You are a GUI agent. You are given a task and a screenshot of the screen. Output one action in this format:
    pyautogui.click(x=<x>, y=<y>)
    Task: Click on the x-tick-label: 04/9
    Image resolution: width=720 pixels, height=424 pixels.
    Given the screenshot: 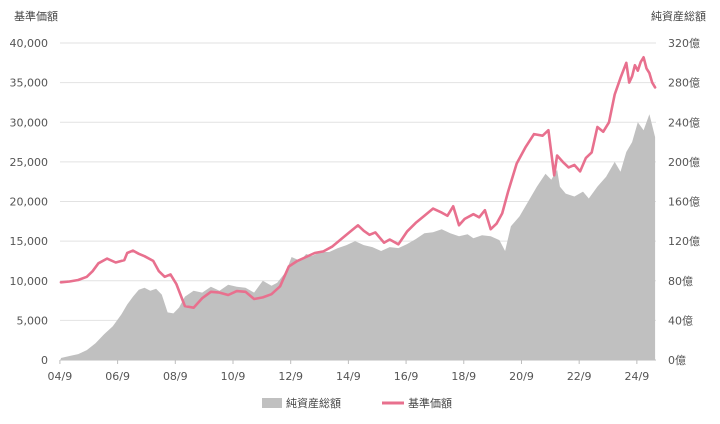 What is the action you would take?
    pyautogui.click(x=60, y=376)
    